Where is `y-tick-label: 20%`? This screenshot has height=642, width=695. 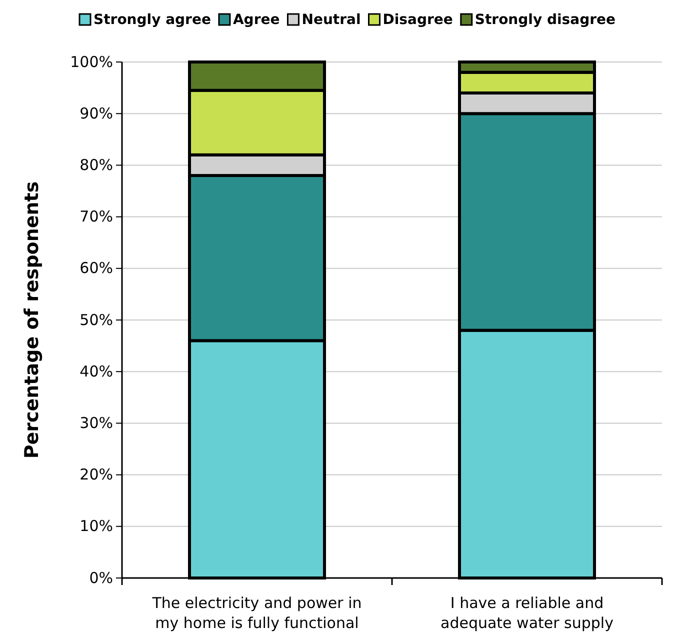 y-tick-label: 20% is located at coordinates (96, 475).